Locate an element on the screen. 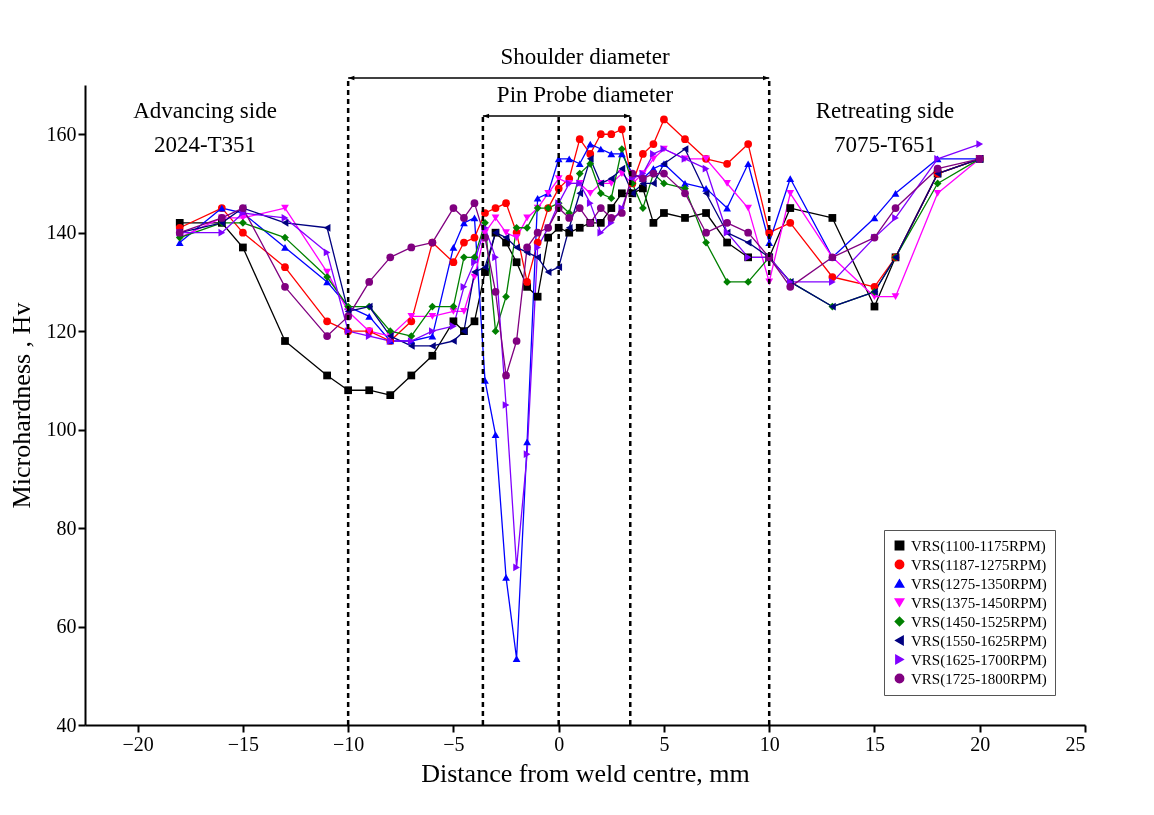  legend-label: VRS(1100-1175RPM) is located at coordinates (978, 546).